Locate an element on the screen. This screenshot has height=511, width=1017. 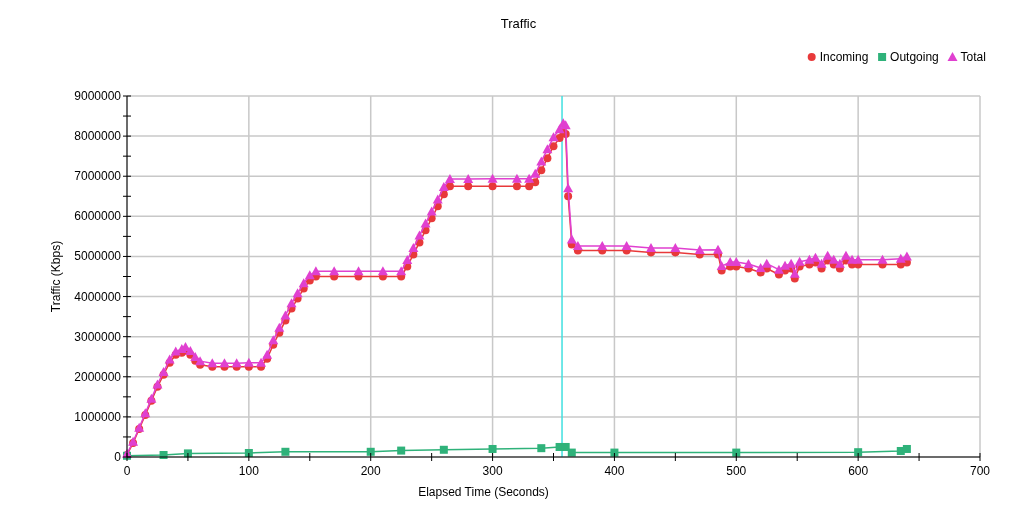
x-tick-label: 300 is located at coordinates (492, 471).